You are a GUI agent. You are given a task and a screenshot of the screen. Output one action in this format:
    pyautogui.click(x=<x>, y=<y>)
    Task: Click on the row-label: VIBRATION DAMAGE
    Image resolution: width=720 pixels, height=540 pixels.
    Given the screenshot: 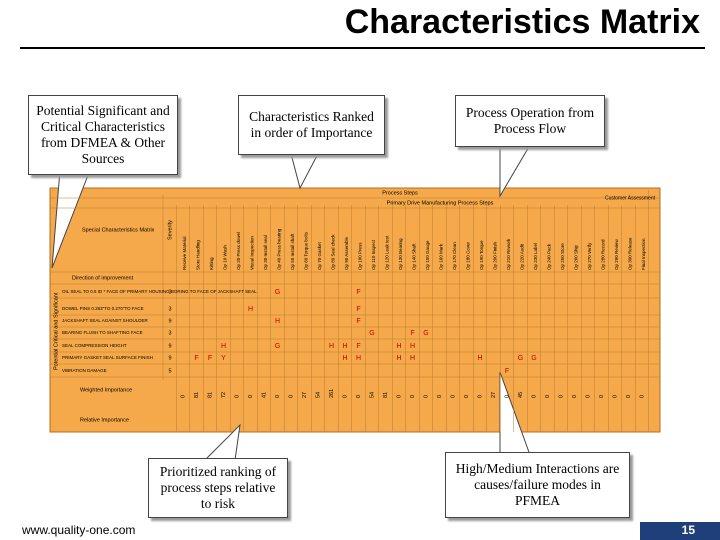 What is the action you would take?
    pyautogui.click(x=84, y=370)
    